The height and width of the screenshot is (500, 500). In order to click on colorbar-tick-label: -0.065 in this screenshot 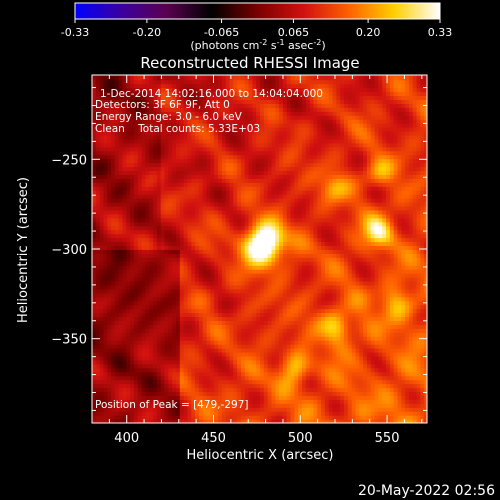, I will do `click(221, 32)`.